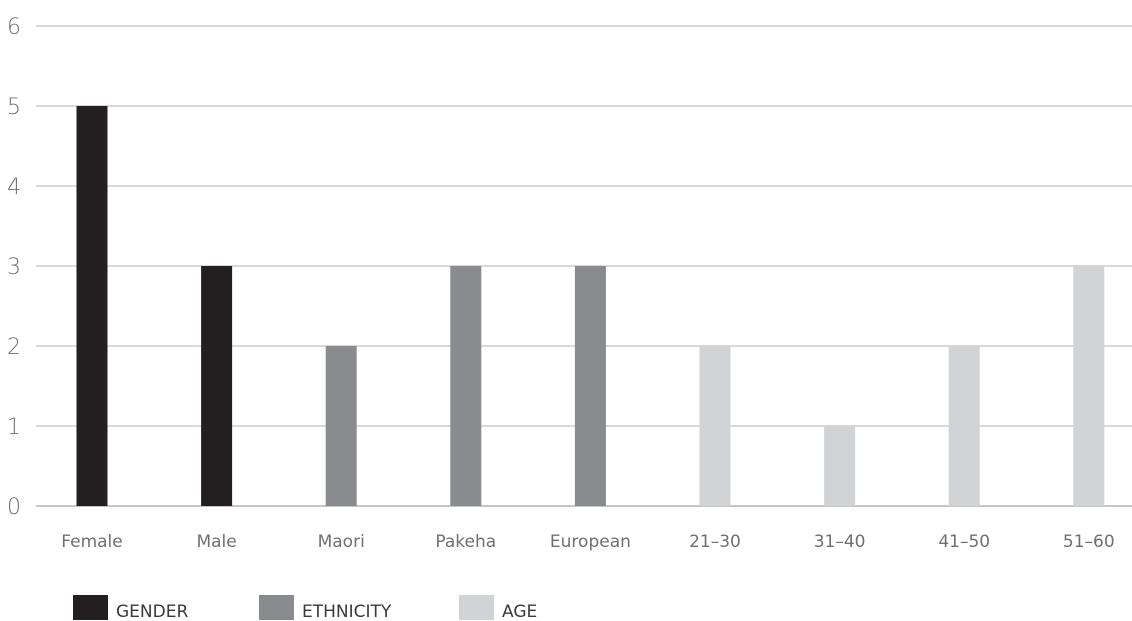  I want to click on x-tick-label: 51–60, so click(1089, 542).